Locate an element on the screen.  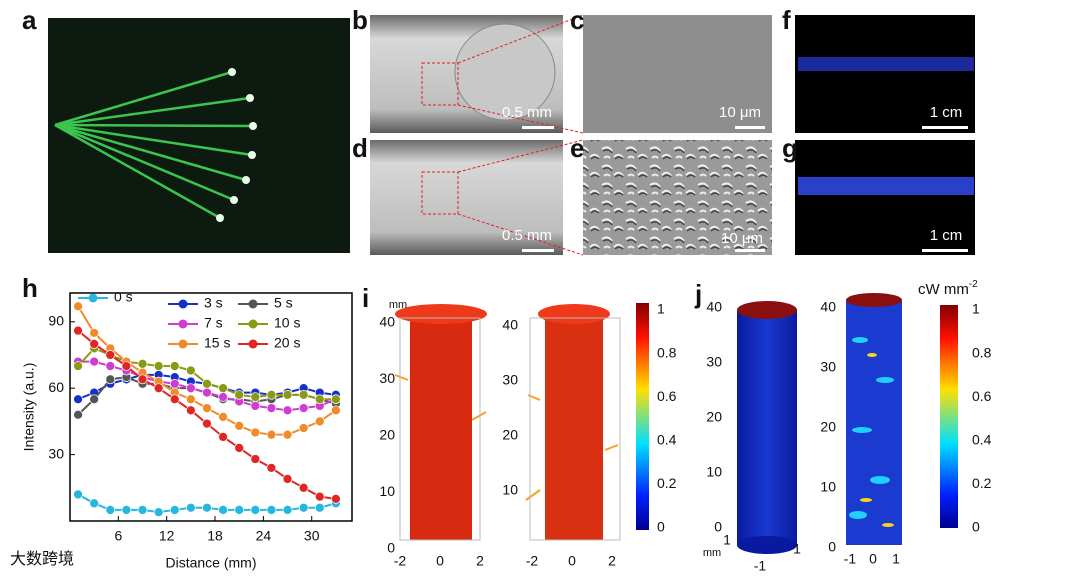
scale-bar-label: 0.5 mm is located at coordinates (527, 235).